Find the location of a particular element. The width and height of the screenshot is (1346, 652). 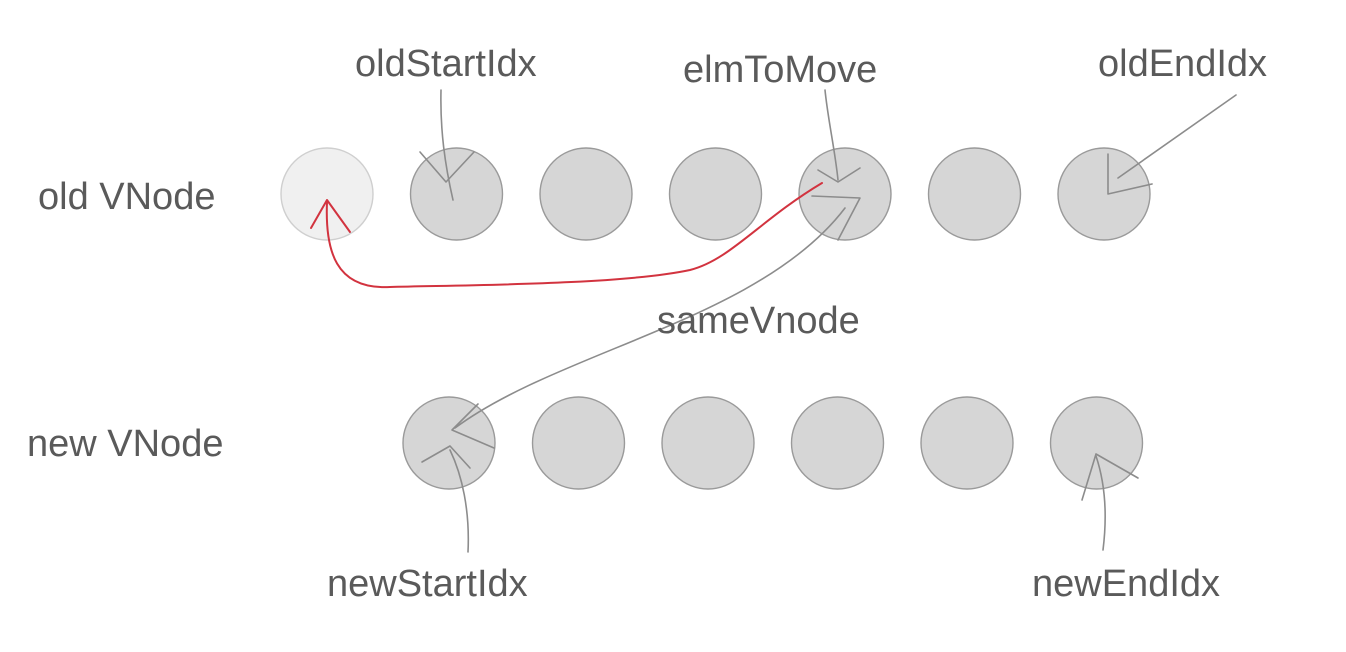

elm-to-move-label: elmToMove is located at coordinates (780, 70).